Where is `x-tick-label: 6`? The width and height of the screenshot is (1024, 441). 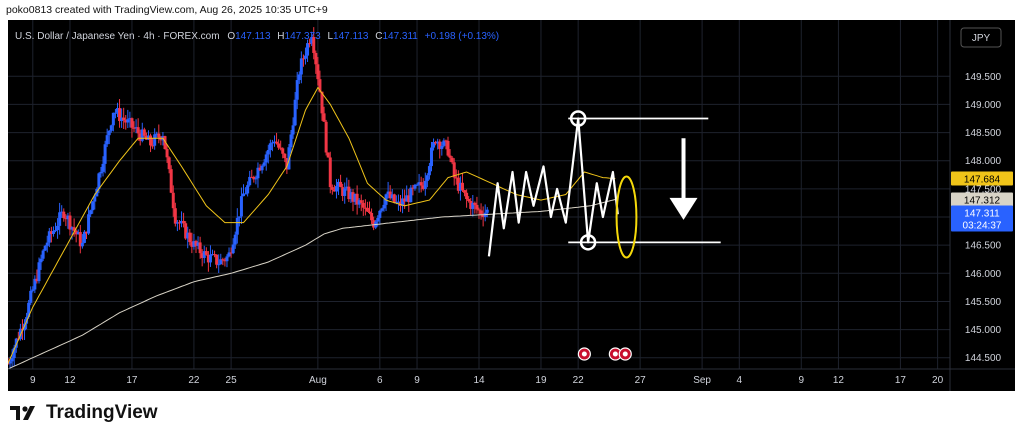
x-tick-label: 6 is located at coordinates (380, 380).